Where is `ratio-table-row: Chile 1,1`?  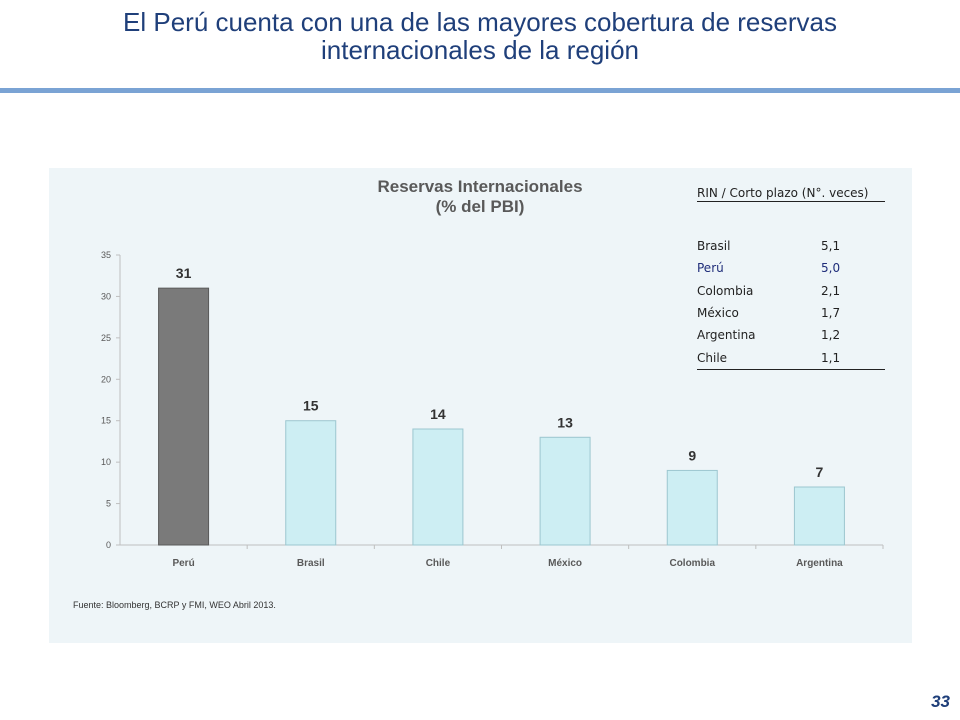
ratio-table-row: Chile 1,1 is located at coordinates (791, 357).